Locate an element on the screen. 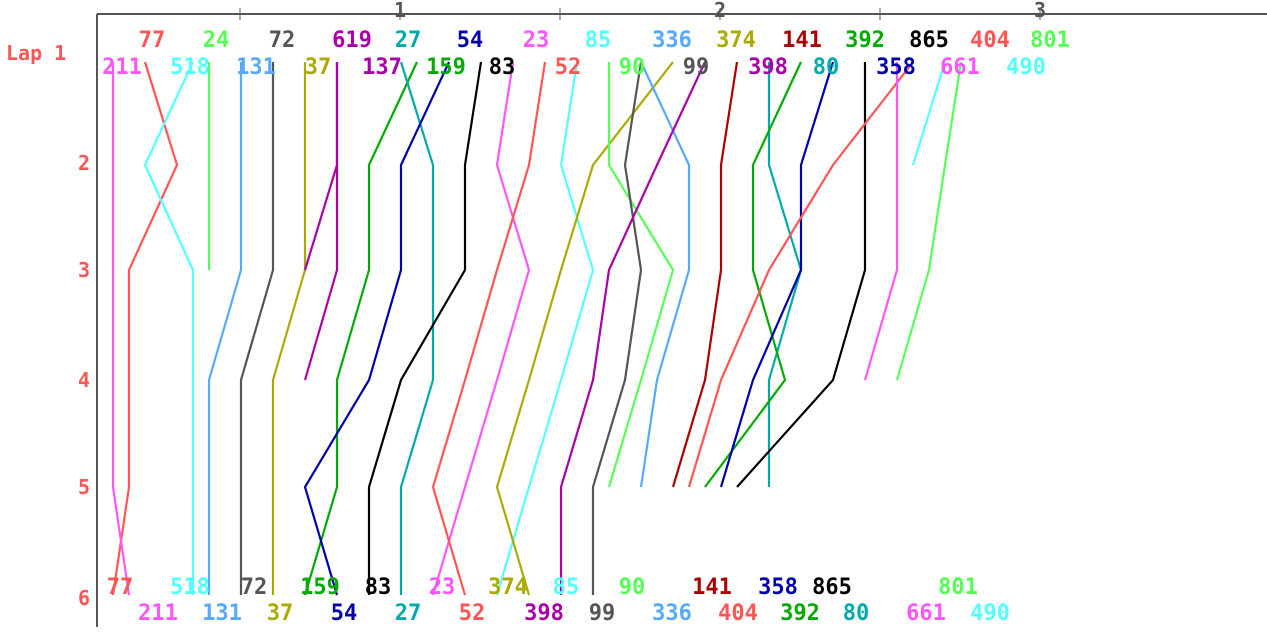 This screenshot has width=1267, height=632. end-number-label-row2: 80 is located at coordinates (856, 613).